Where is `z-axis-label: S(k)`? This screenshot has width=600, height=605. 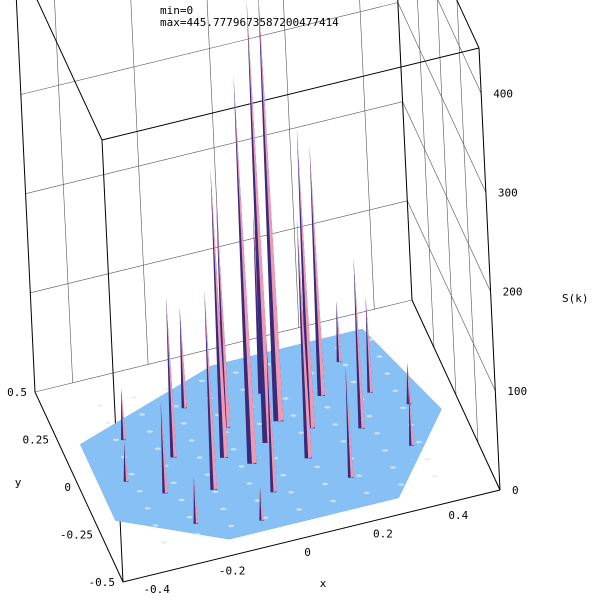
z-axis-label: S(k) is located at coordinates (575, 298).